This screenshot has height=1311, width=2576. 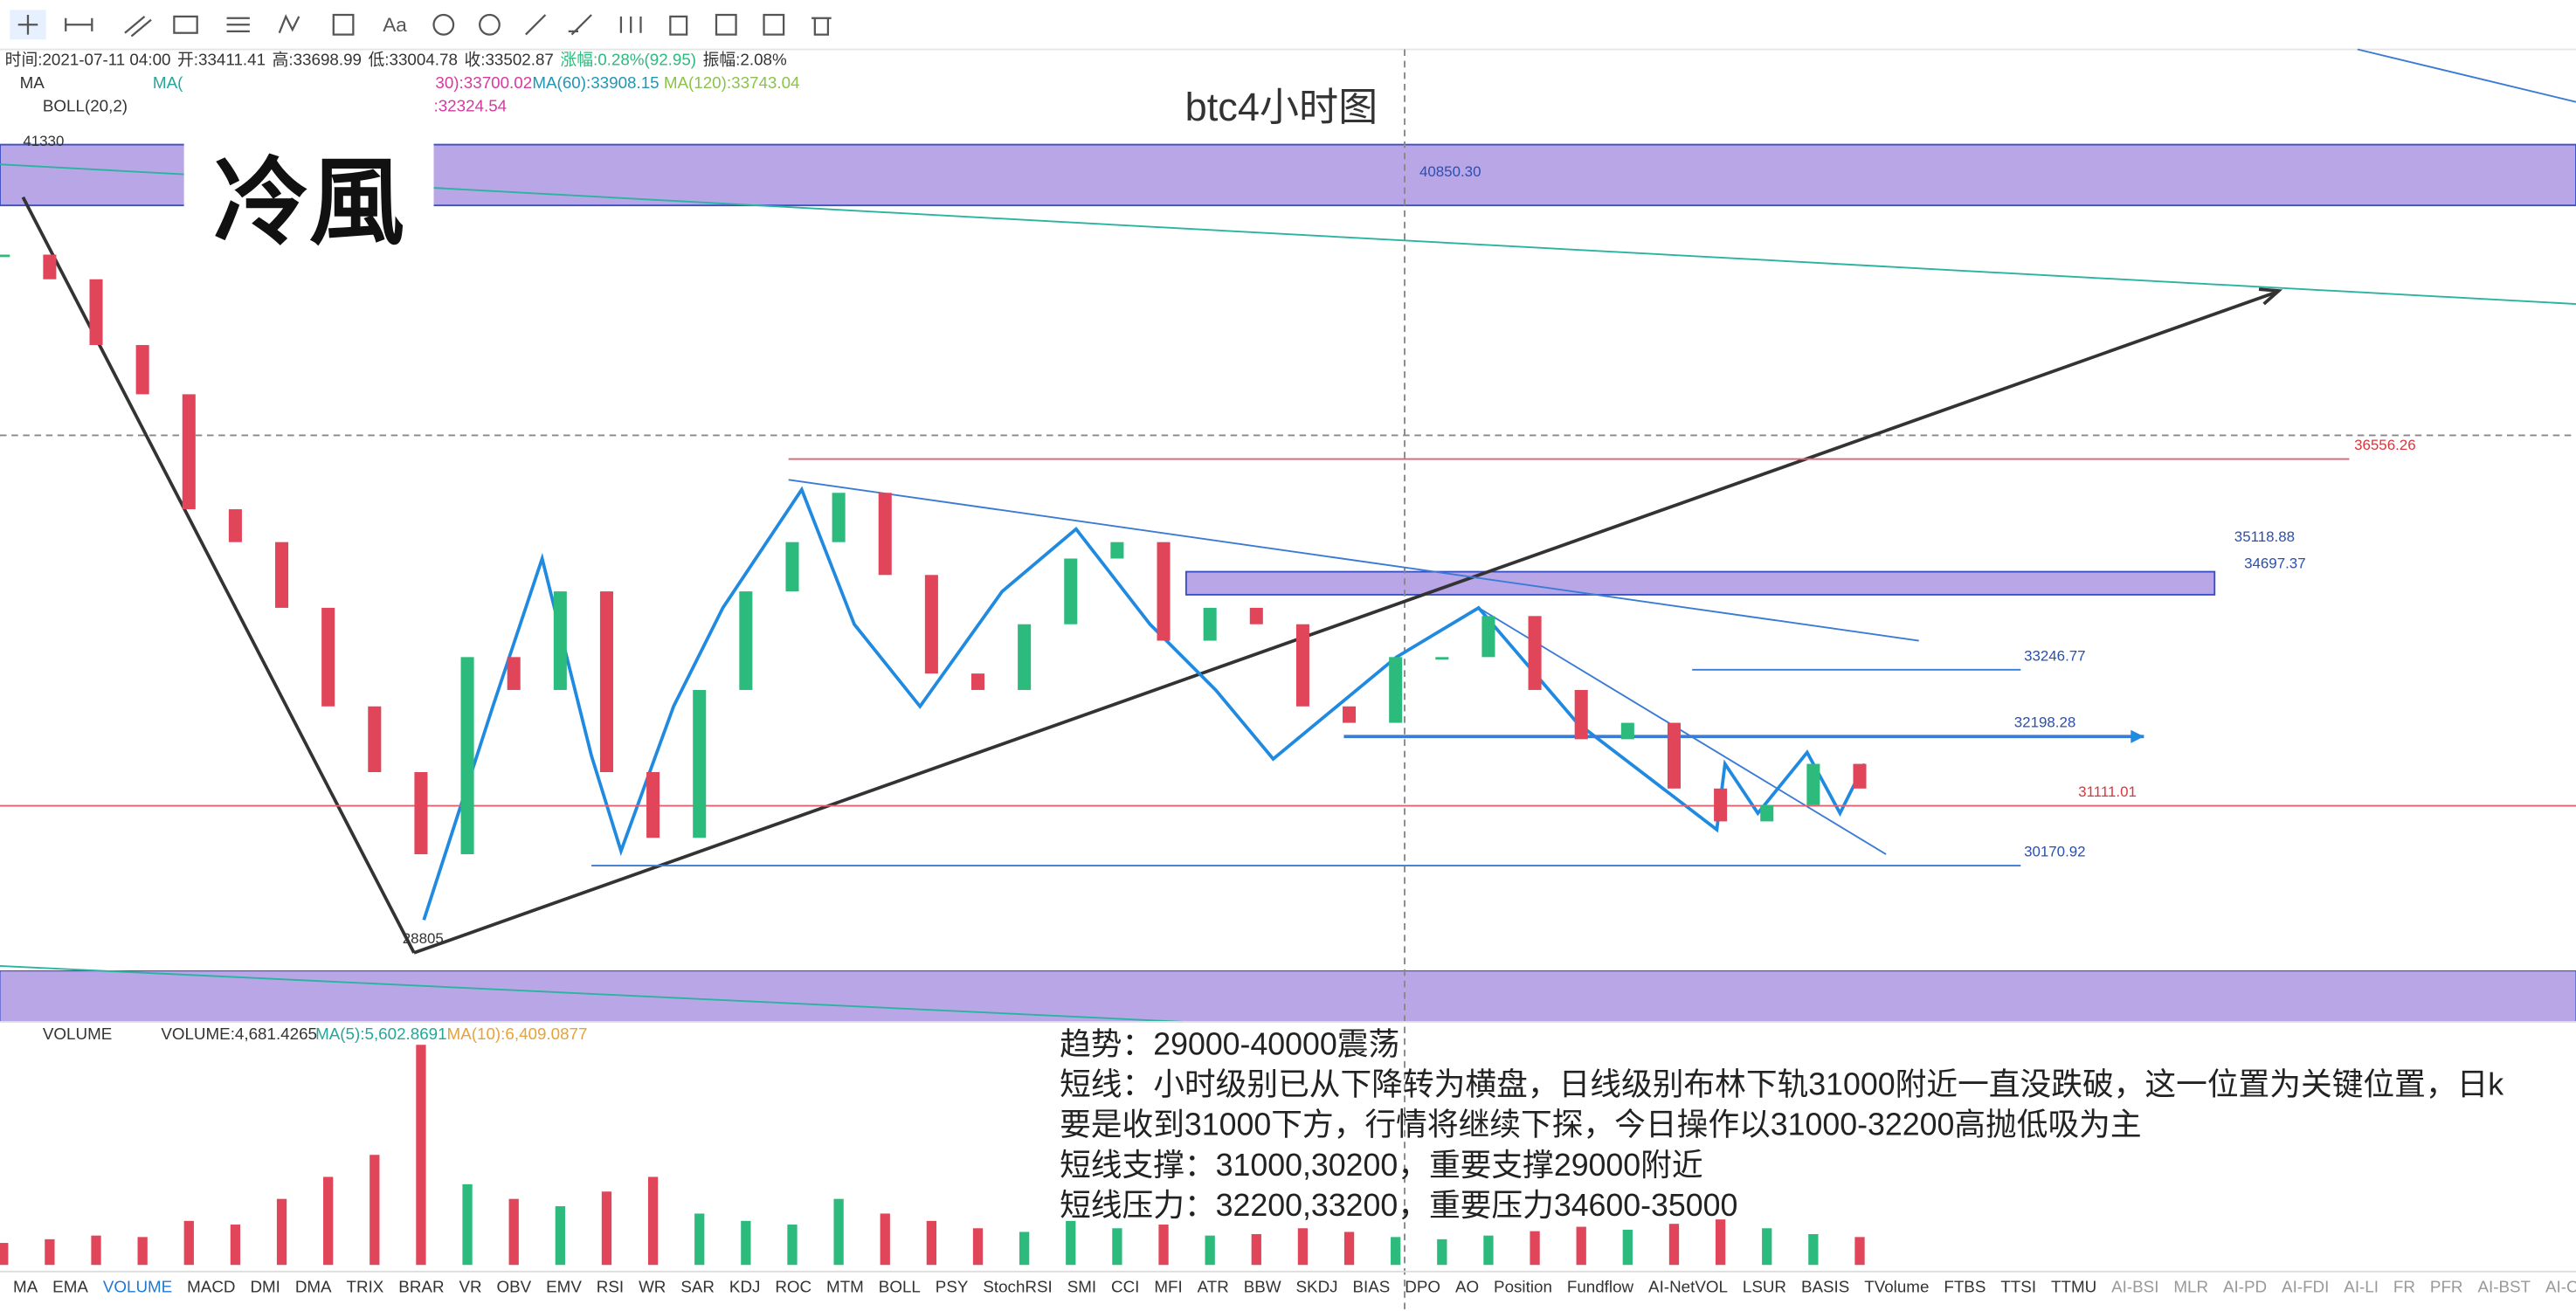 What do you see at coordinates (1381, 1165) in the screenshot?
I see `annotation-line: 短线支撑：31000,30200，重要支撑29000附近` at bounding box center [1381, 1165].